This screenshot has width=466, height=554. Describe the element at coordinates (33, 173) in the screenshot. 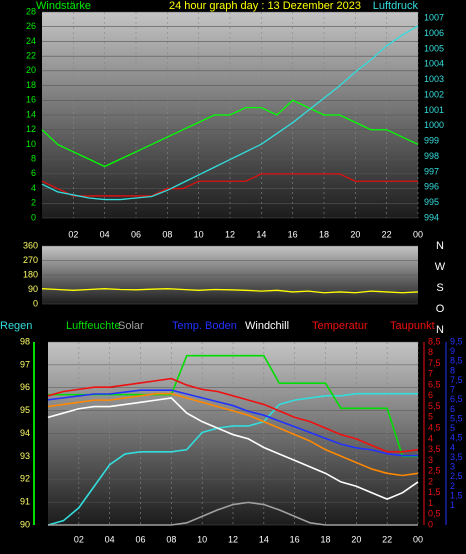

I see `y-tick-label: 6` at that location.